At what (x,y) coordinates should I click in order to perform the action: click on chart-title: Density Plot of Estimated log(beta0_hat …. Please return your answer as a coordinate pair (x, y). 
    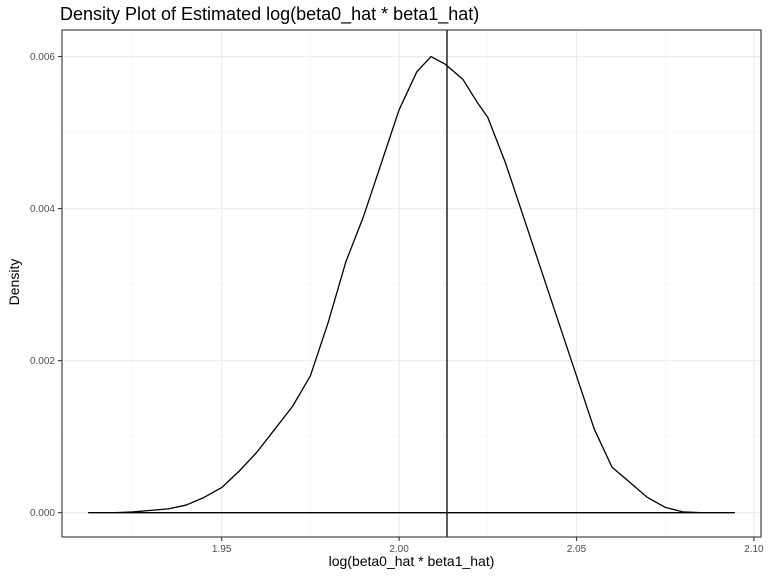
    Looking at the image, I should click on (270, 14).